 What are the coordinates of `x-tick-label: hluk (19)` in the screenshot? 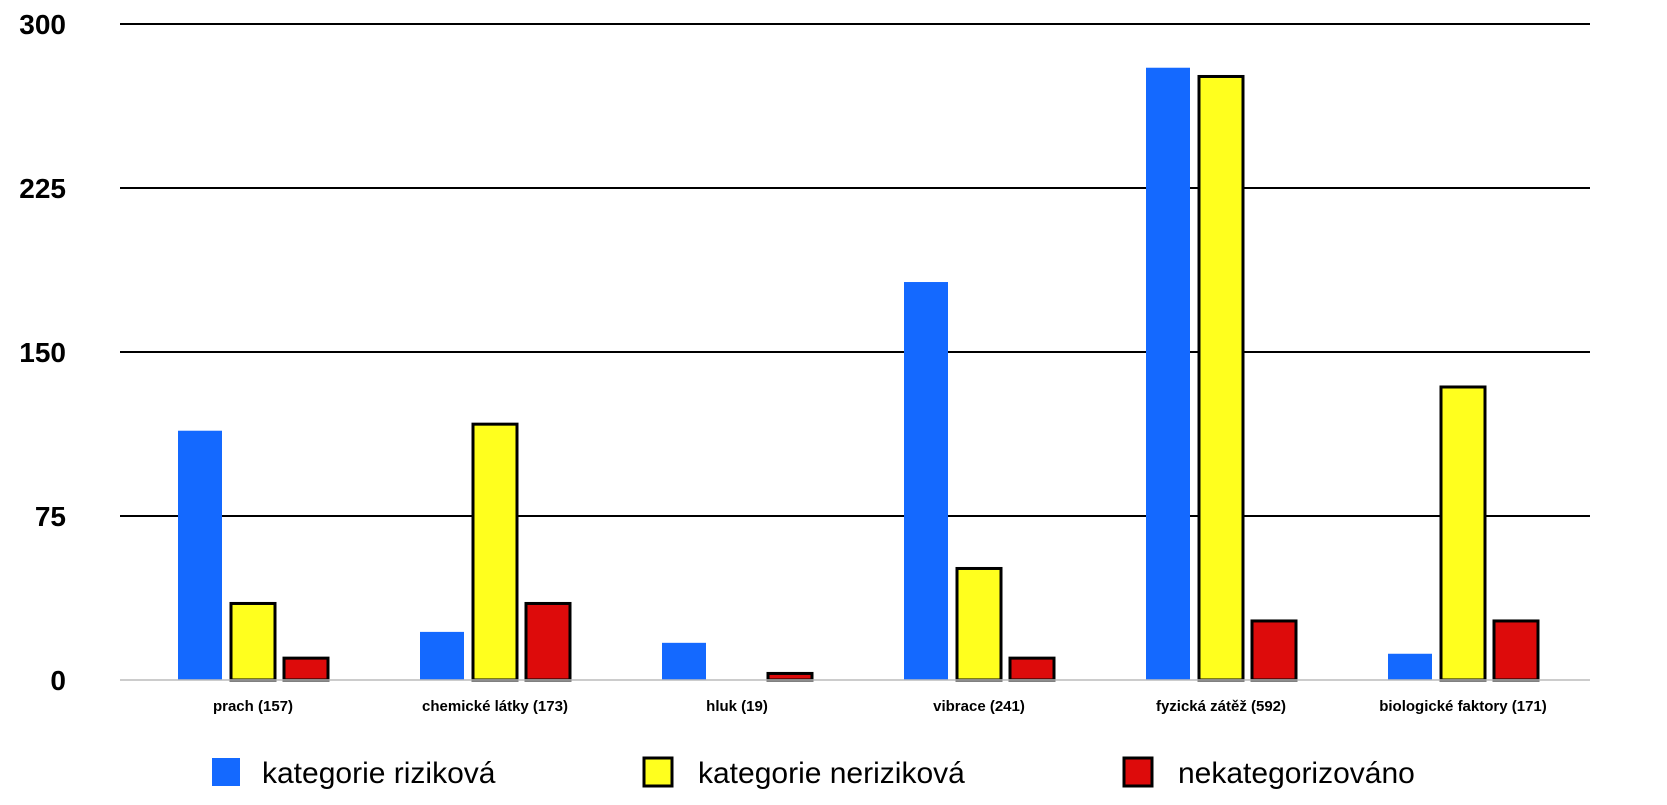 It's located at (737, 706).